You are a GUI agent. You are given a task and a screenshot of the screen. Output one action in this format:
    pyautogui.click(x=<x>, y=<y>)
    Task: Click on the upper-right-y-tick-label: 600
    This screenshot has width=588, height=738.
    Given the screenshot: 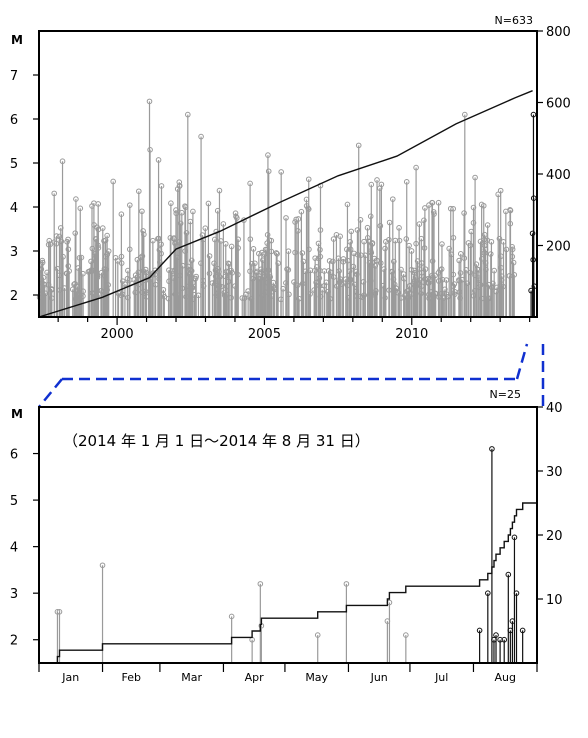 What is the action you would take?
    pyautogui.click(x=558, y=104)
    